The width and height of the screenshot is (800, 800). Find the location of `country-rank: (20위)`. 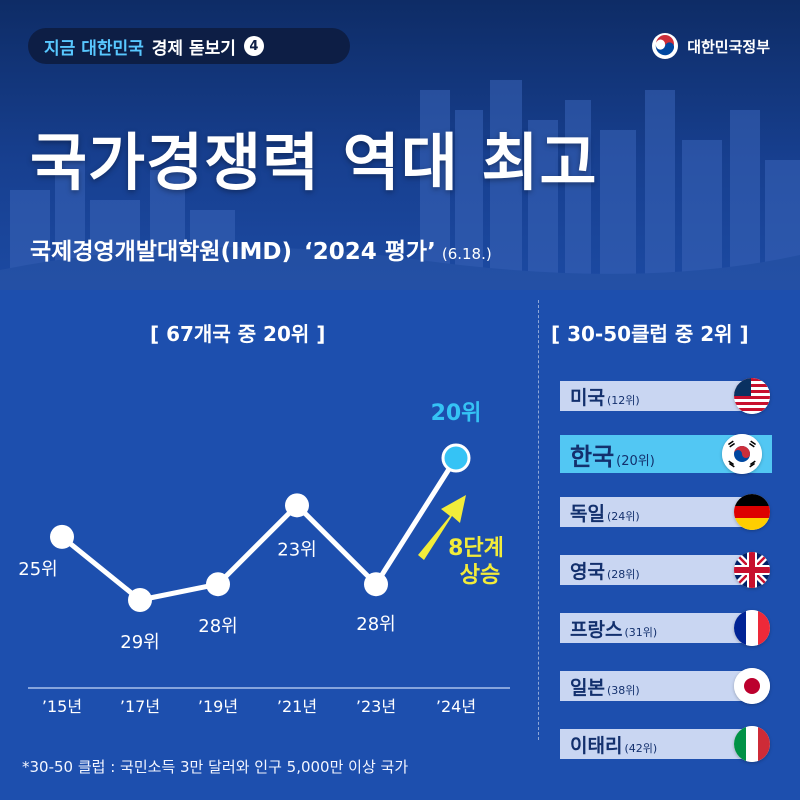

country-rank: (20위) is located at coordinates (635, 461).